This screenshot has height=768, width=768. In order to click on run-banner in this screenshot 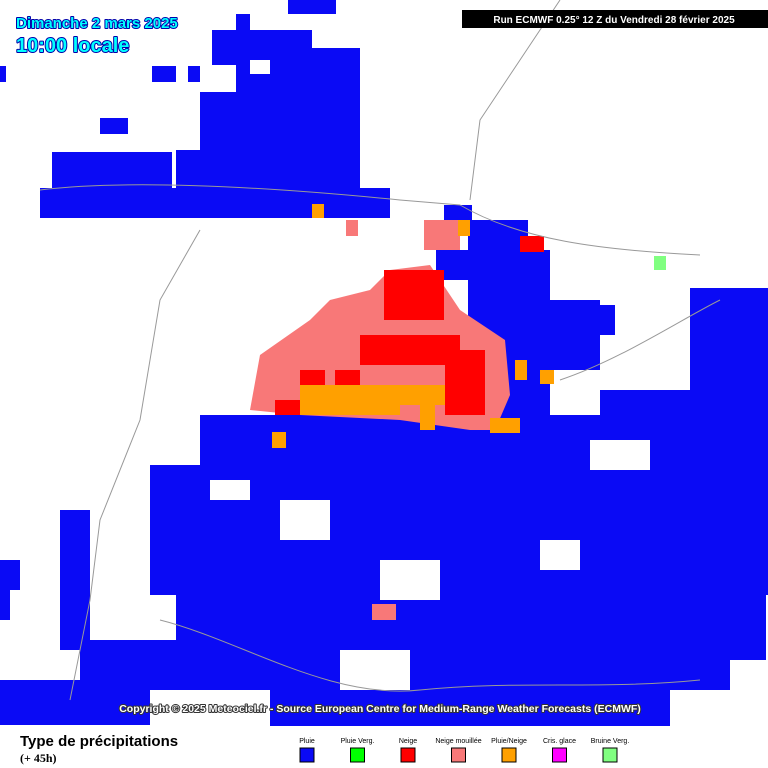, I will do `click(615, 19)`.